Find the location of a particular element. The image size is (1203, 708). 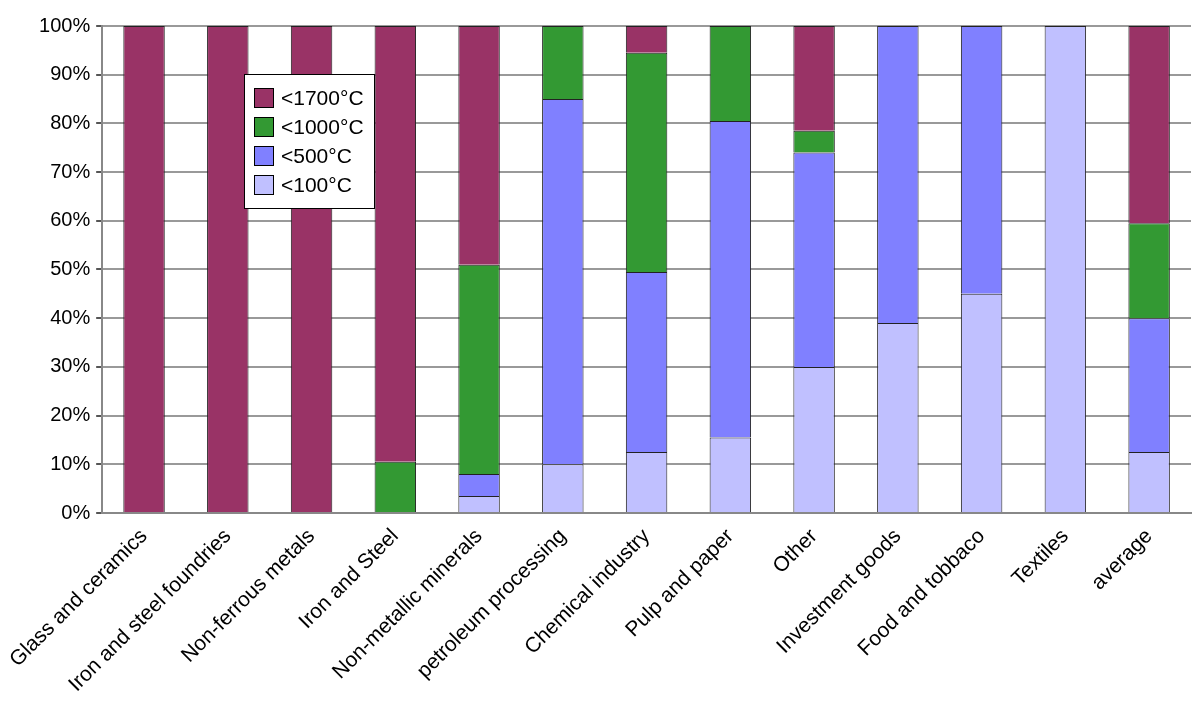

y-tick-label: 70% is located at coordinates (70, 170).